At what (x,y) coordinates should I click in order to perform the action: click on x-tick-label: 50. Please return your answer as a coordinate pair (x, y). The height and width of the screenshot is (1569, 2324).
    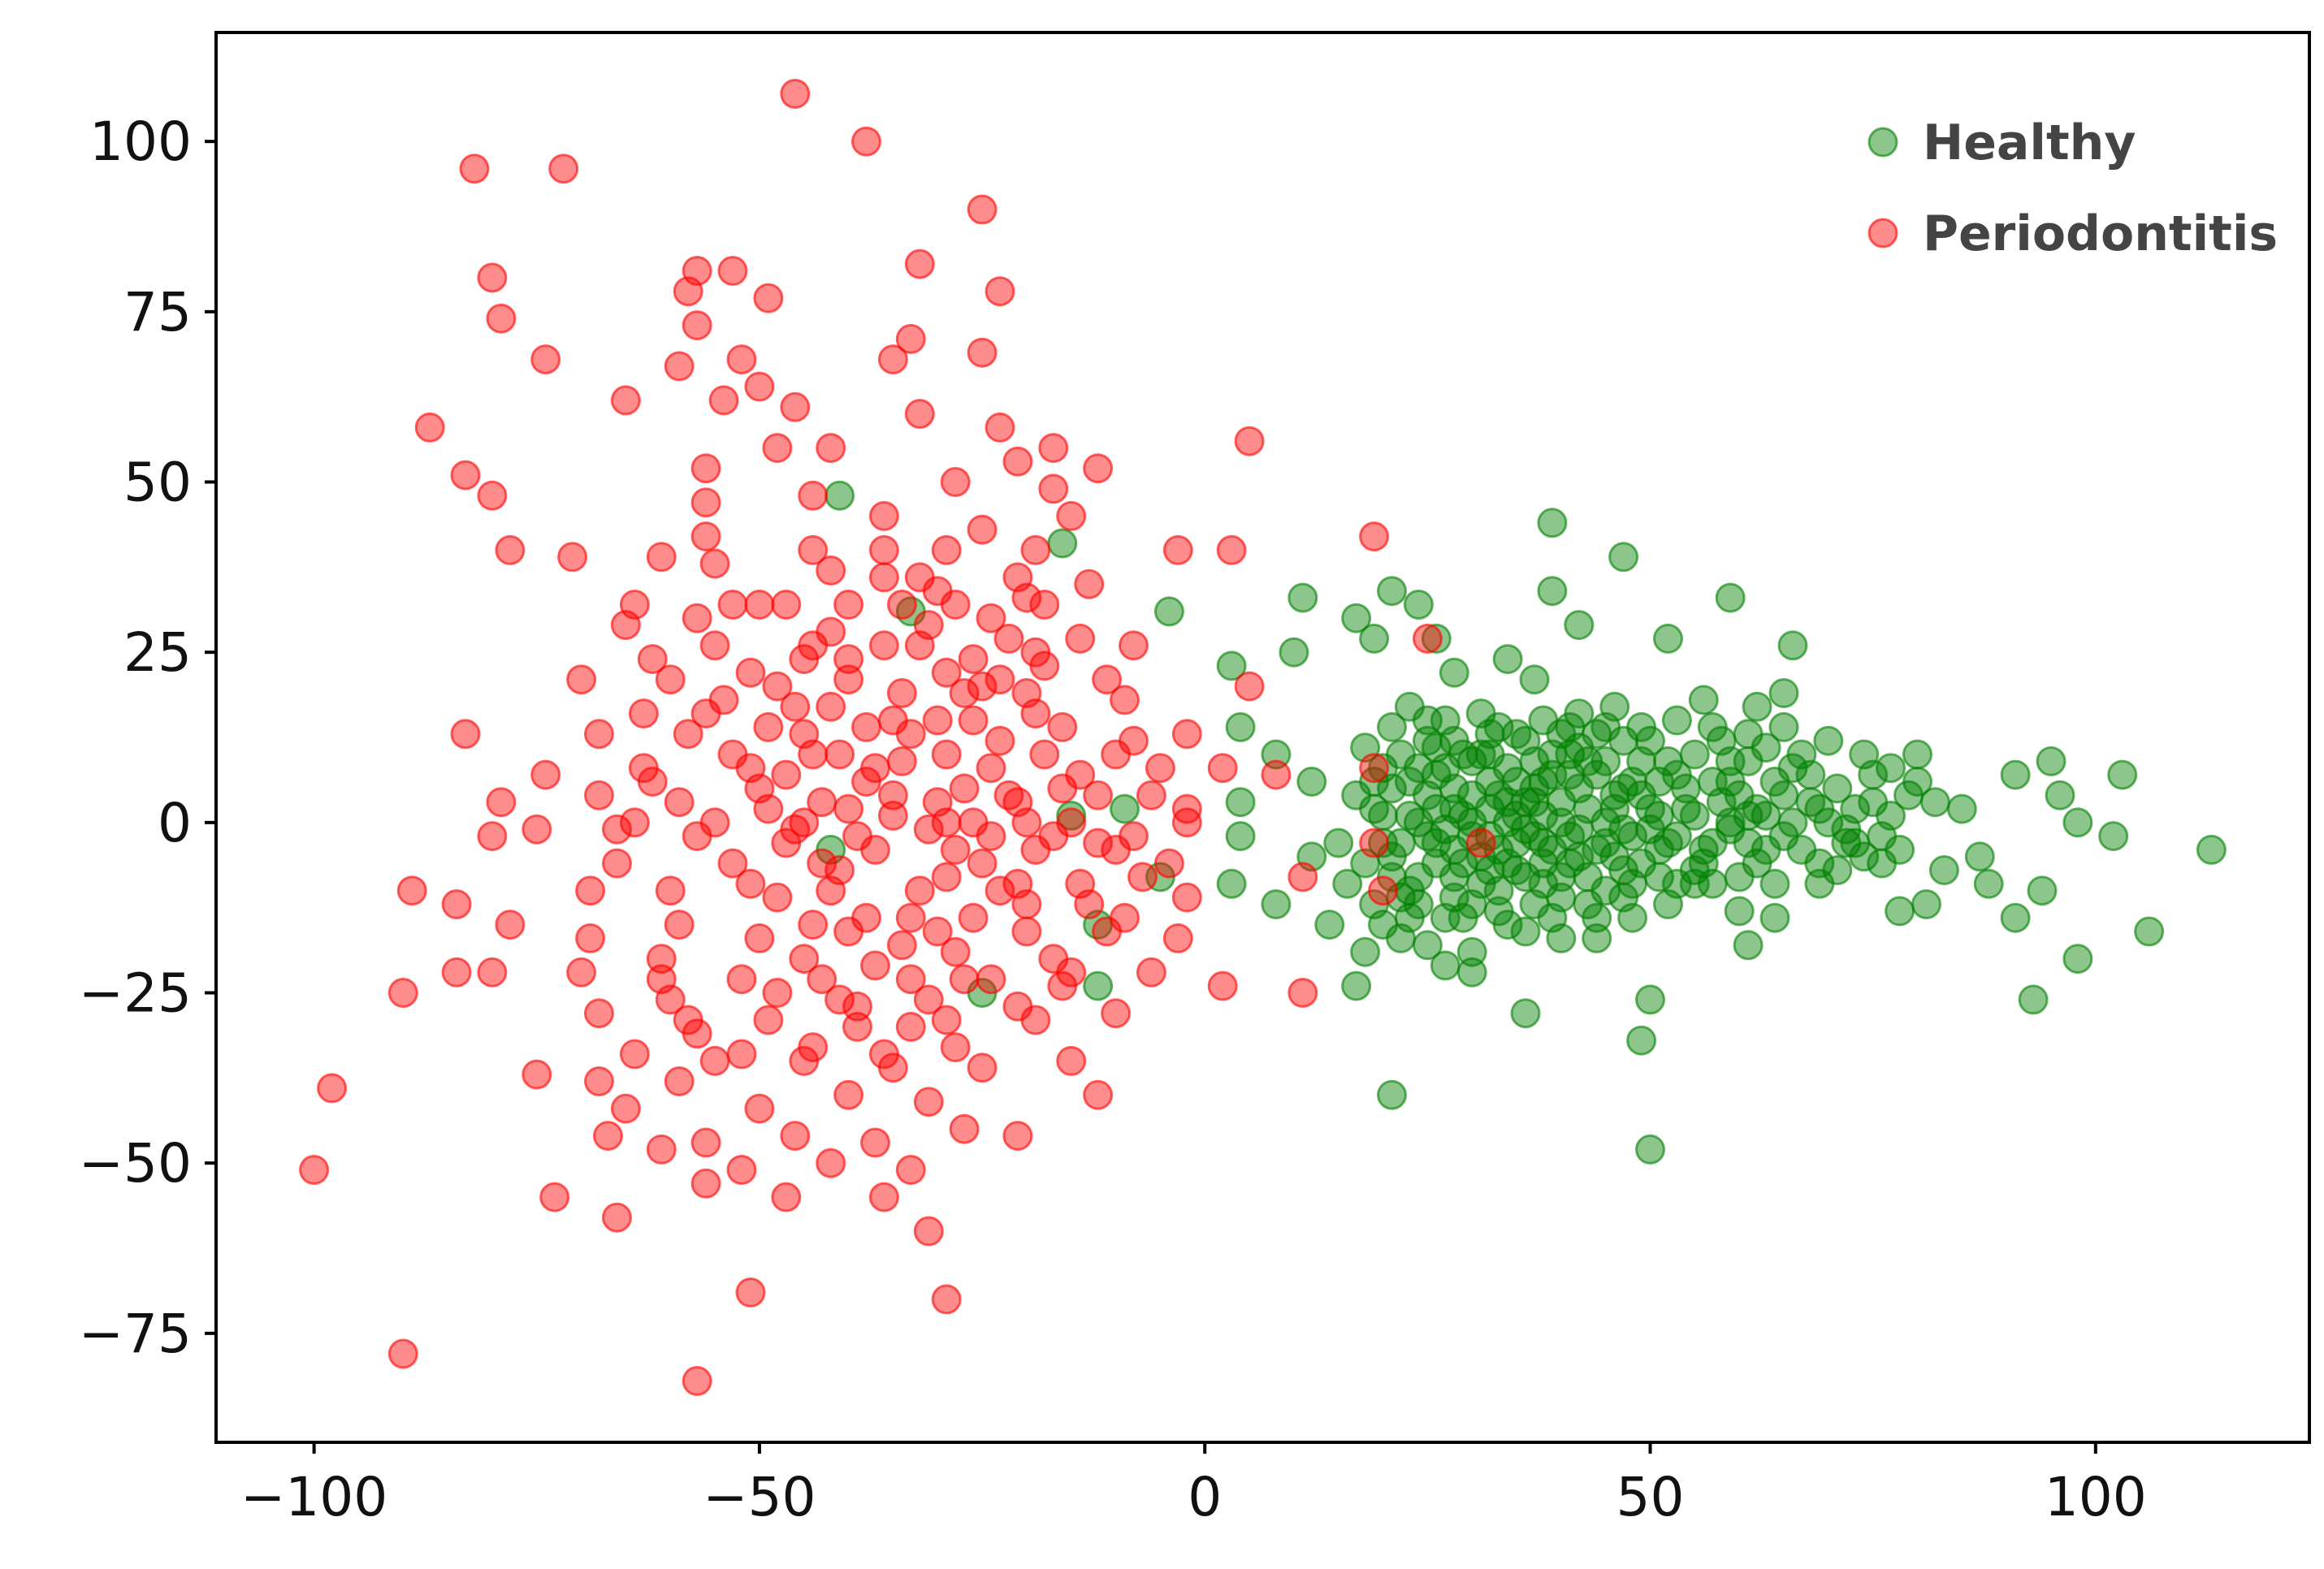
    Looking at the image, I should click on (1650, 1497).